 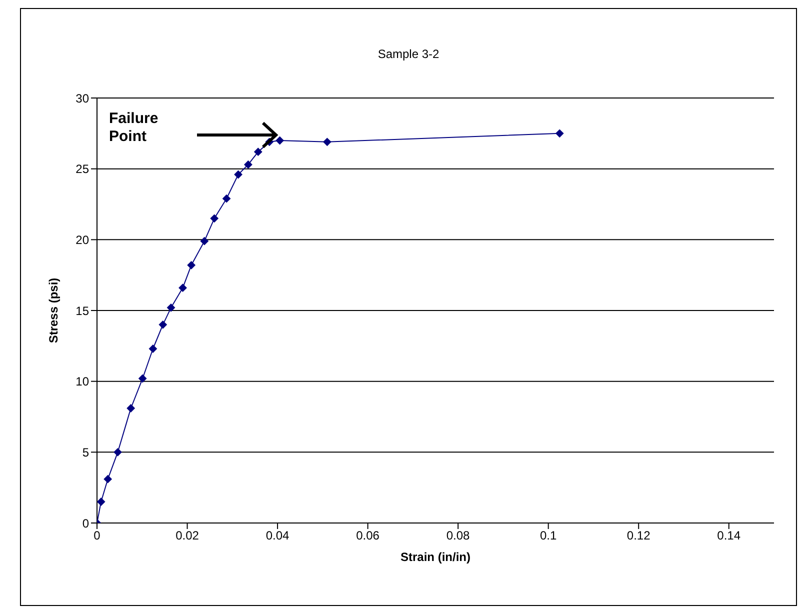 I want to click on x-tick-label: 0.02, so click(x=188, y=535).